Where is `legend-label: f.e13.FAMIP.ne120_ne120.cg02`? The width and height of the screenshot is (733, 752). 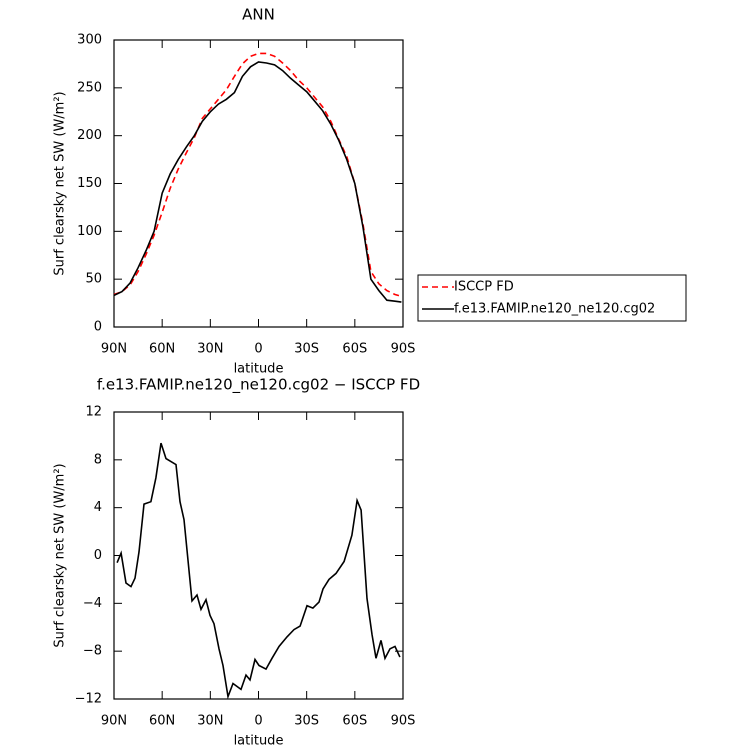 legend-label: f.e13.FAMIP.ne120_ne120.cg02 is located at coordinates (554, 309).